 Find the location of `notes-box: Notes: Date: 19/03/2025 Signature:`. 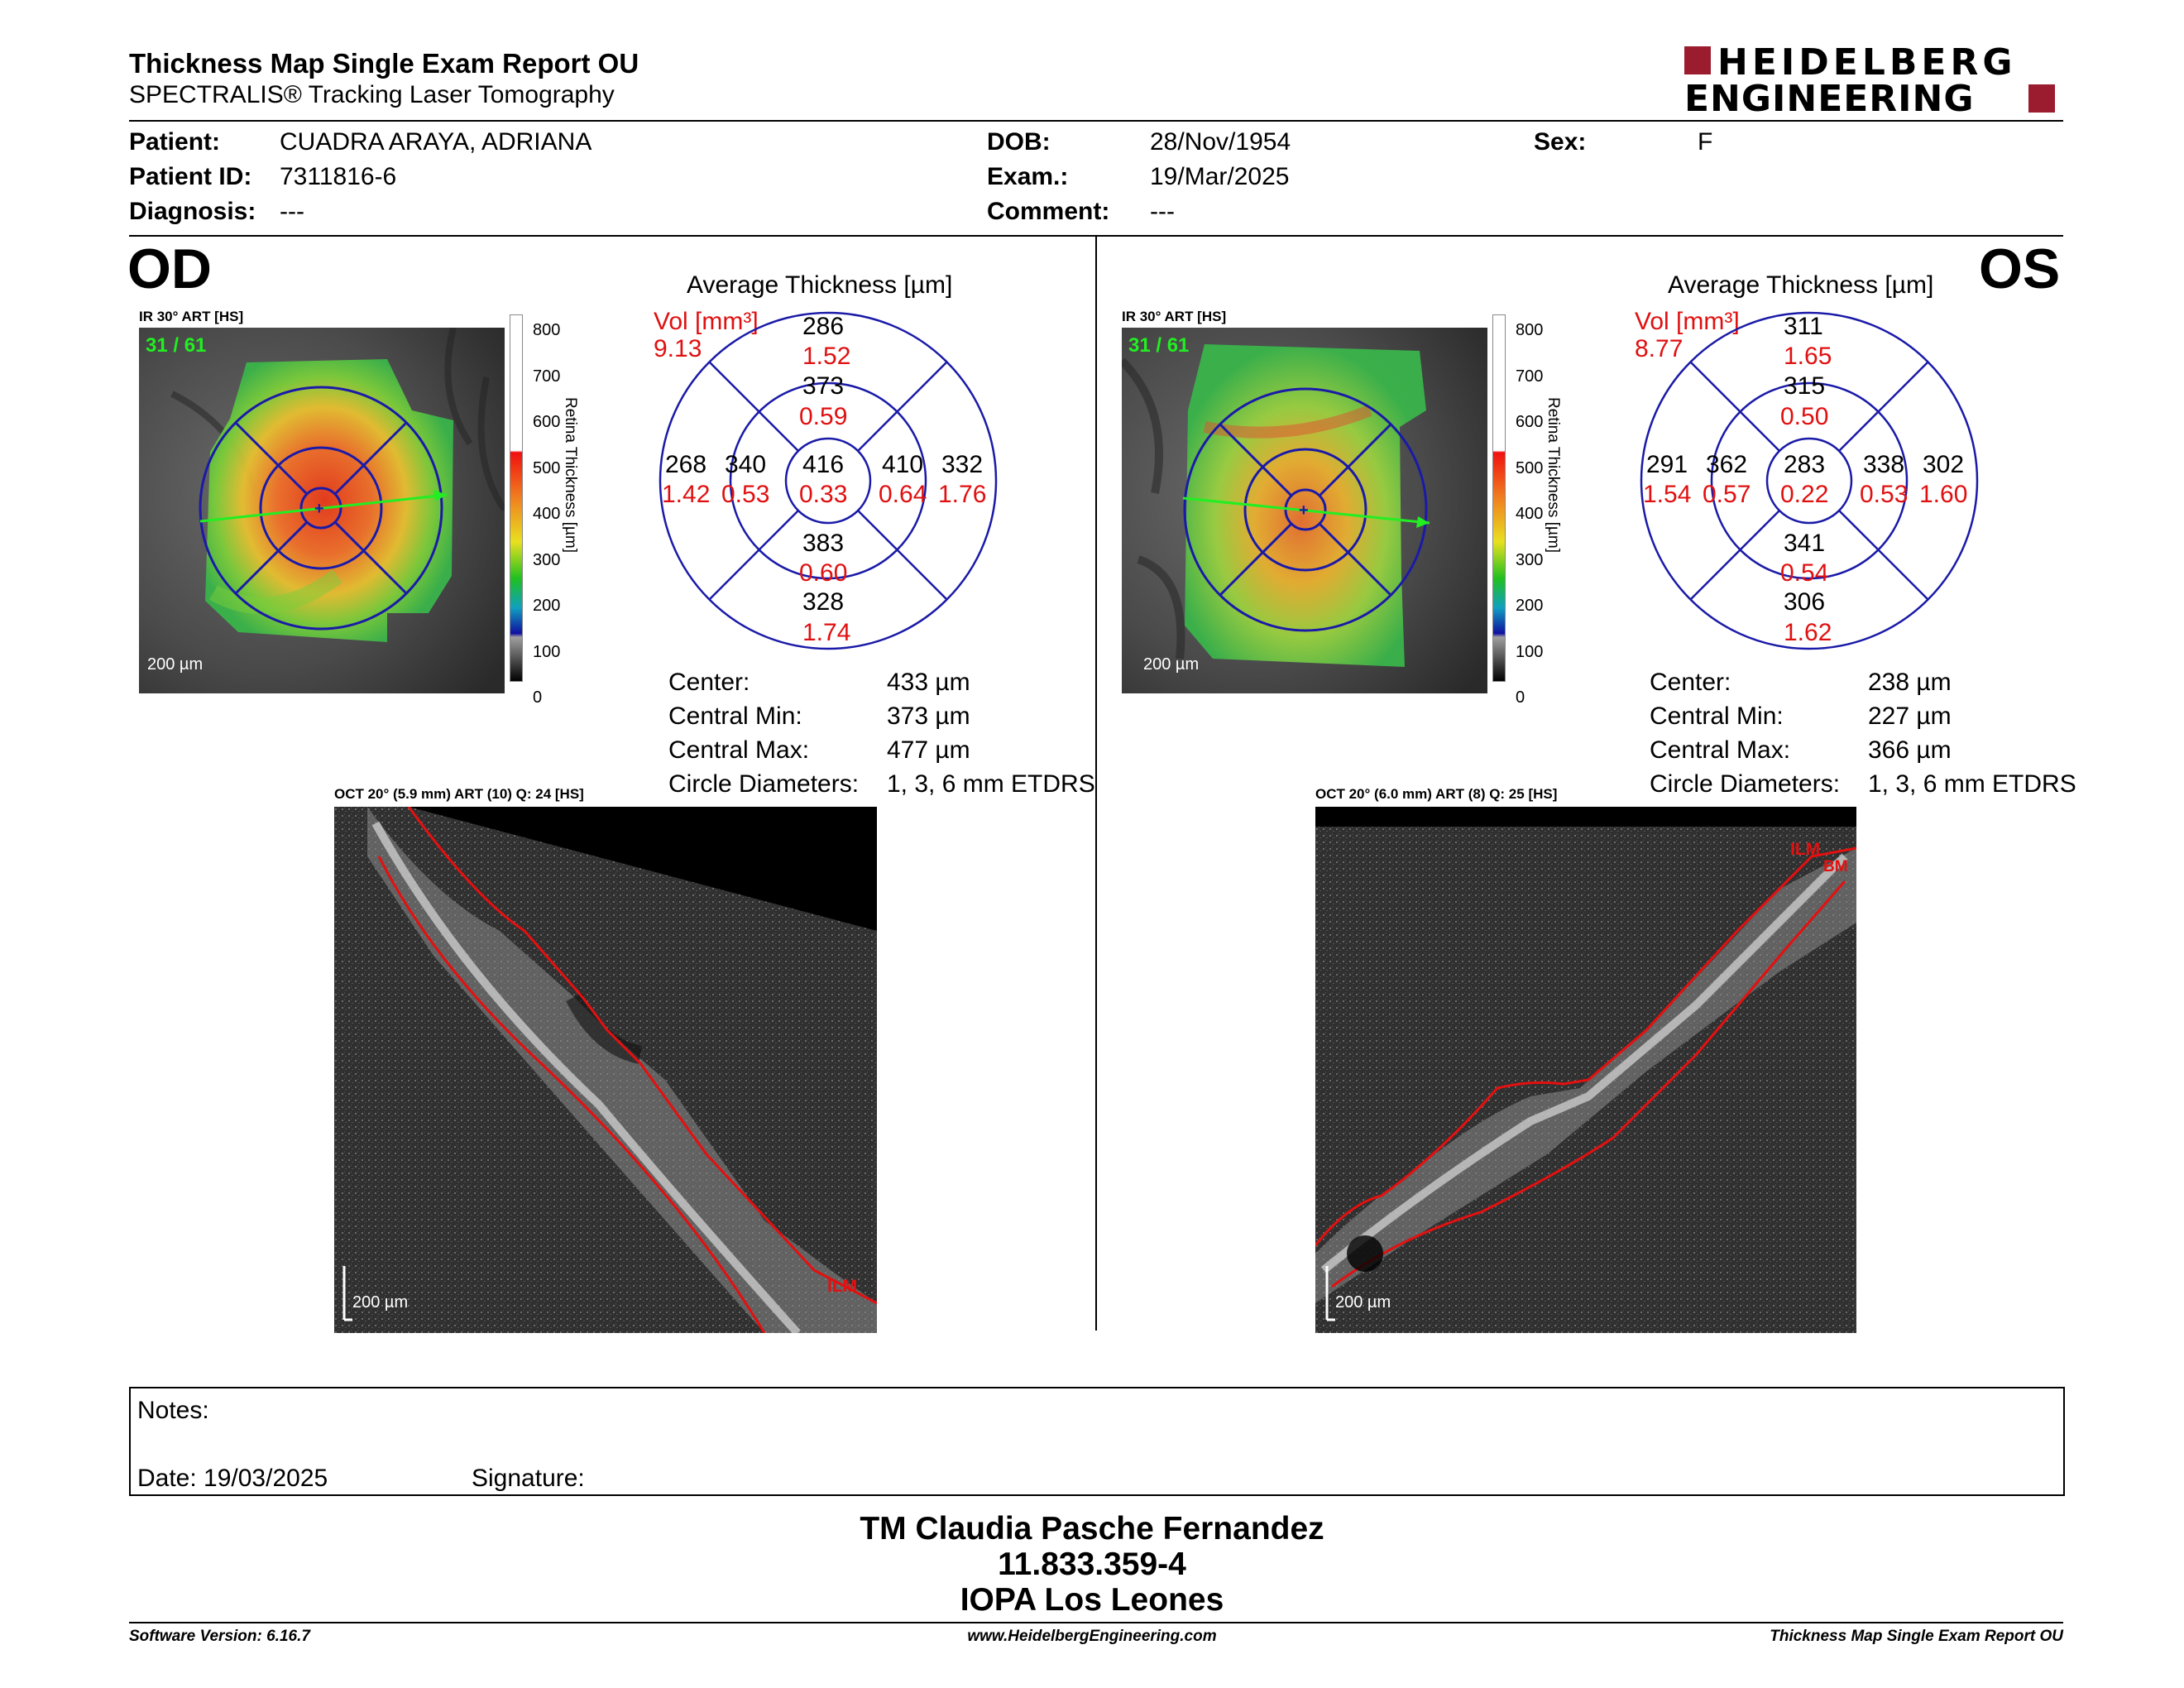

notes-box: Notes: Date: 19/03/2025 Signature: is located at coordinates (1097, 1441).